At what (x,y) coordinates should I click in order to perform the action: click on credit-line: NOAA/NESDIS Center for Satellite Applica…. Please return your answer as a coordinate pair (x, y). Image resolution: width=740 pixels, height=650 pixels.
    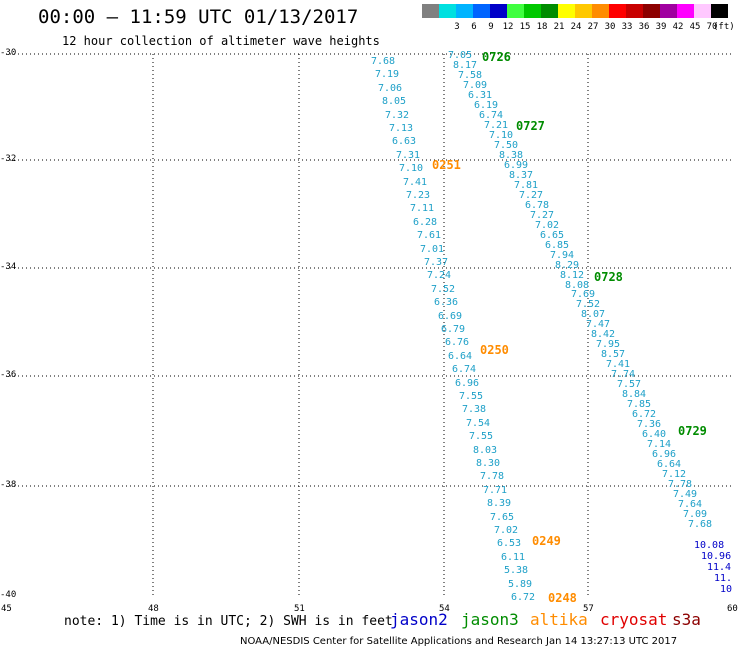
    Looking at the image, I should click on (459, 641).